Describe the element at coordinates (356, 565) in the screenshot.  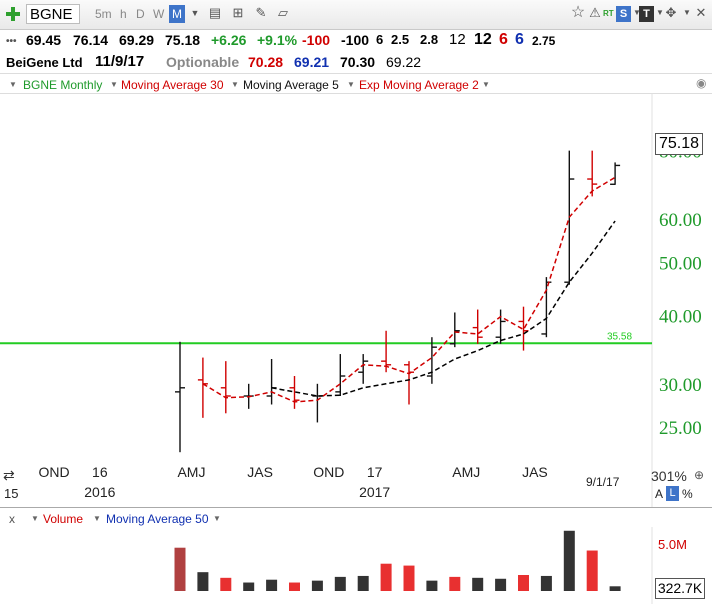
I see `volume-chart: 5.0M` at that location.